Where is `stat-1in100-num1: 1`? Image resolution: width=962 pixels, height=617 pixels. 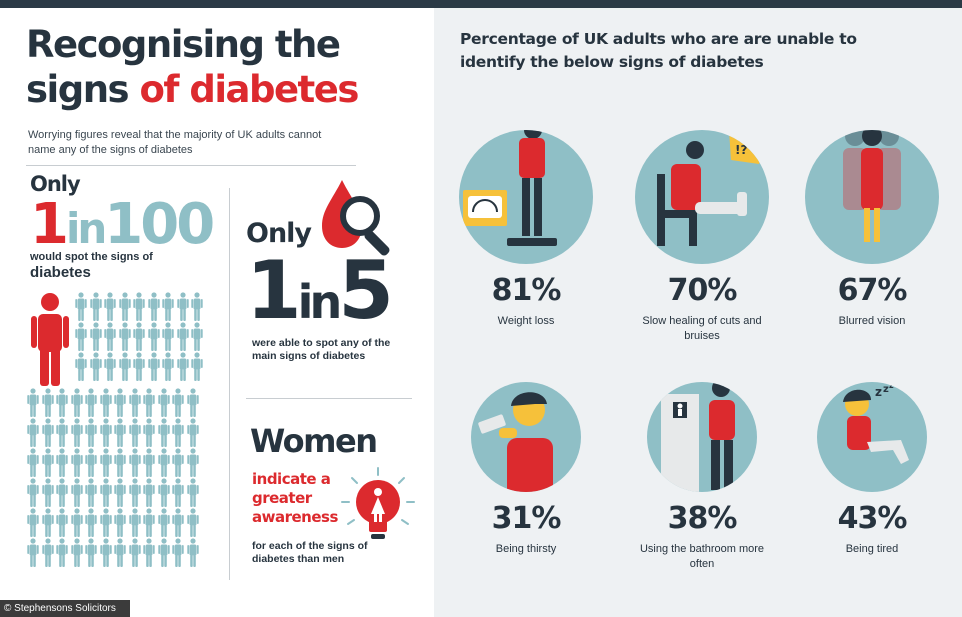
stat-1in100-num1: 1 is located at coordinates (49, 224).